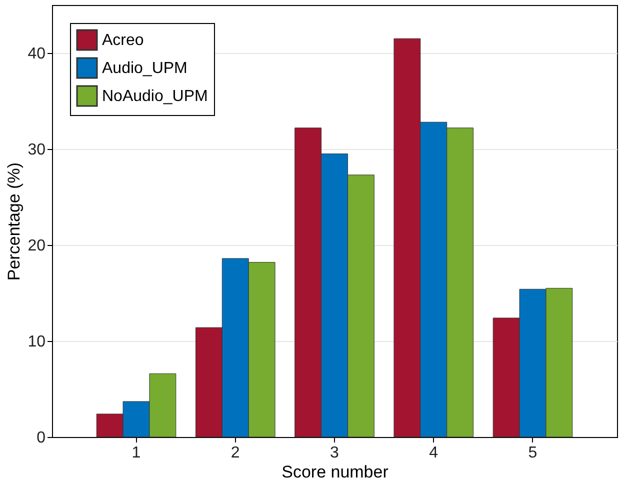 This screenshot has height=499, width=635. What do you see at coordinates (41, 438) in the screenshot?
I see `y-tick-label: 0` at bounding box center [41, 438].